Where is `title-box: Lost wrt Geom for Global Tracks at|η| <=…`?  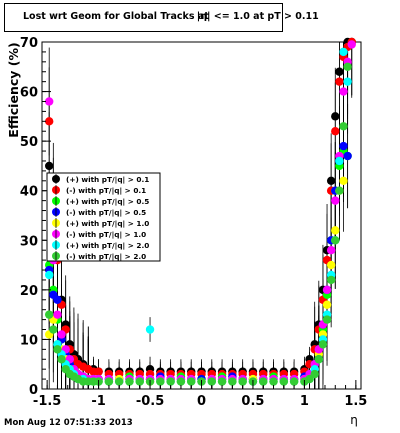 title-box: Lost wrt Geom for Global Tracks at|η| <=… is located at coordinates (161, 17).